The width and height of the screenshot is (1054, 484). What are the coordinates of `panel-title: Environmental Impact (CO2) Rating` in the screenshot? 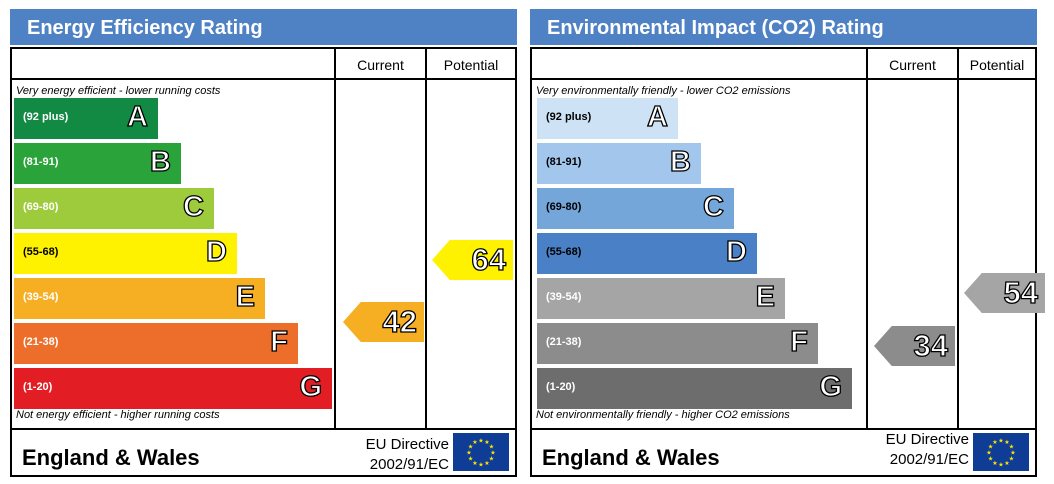 It's located at (783, 27).